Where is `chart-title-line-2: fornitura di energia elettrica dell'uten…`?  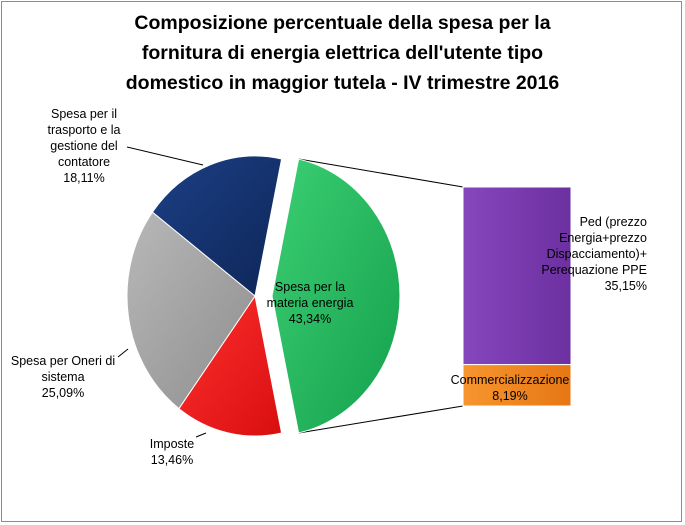
chart-title-line-2: fornitura di energia elettrica dell'uten… is located at coordinates (342, 53).